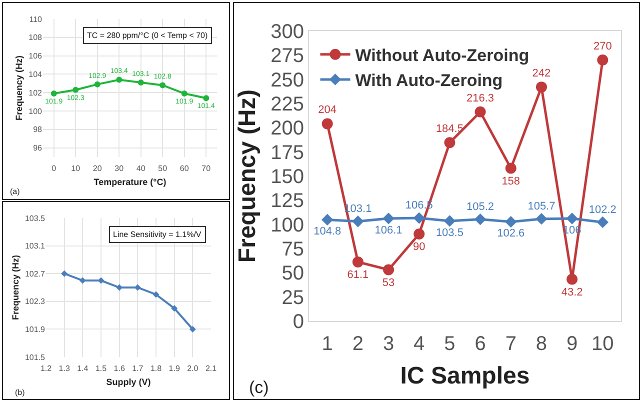 Image resolution: width=642 pixels, height=403 pixels. I want to click on x-tick-label: 40, so click(141, 168).